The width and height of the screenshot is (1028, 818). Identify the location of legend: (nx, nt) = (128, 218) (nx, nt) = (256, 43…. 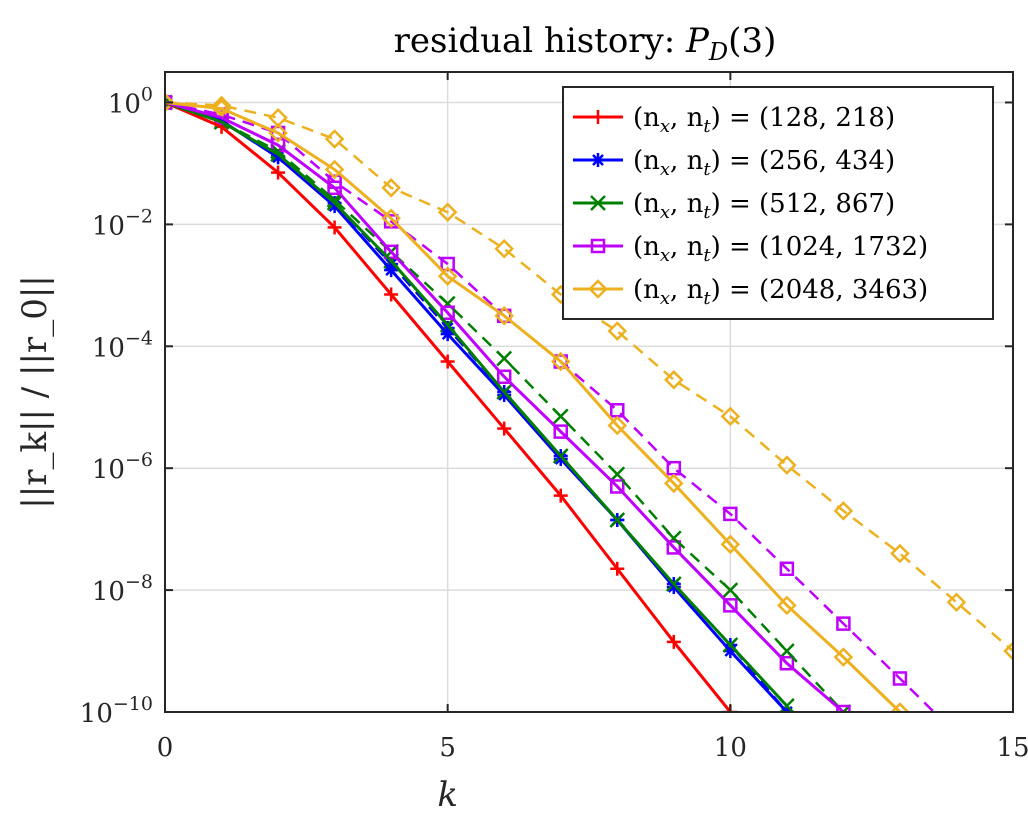
(778, 203).